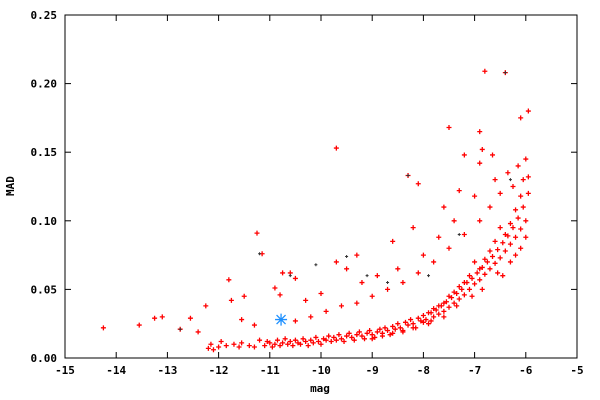 Image resolution: width=600 pixels, height=400 pixels. Describe the element at coordinates (372, 370) in the screenshot. I see `x-tick-label: -9` at that location.